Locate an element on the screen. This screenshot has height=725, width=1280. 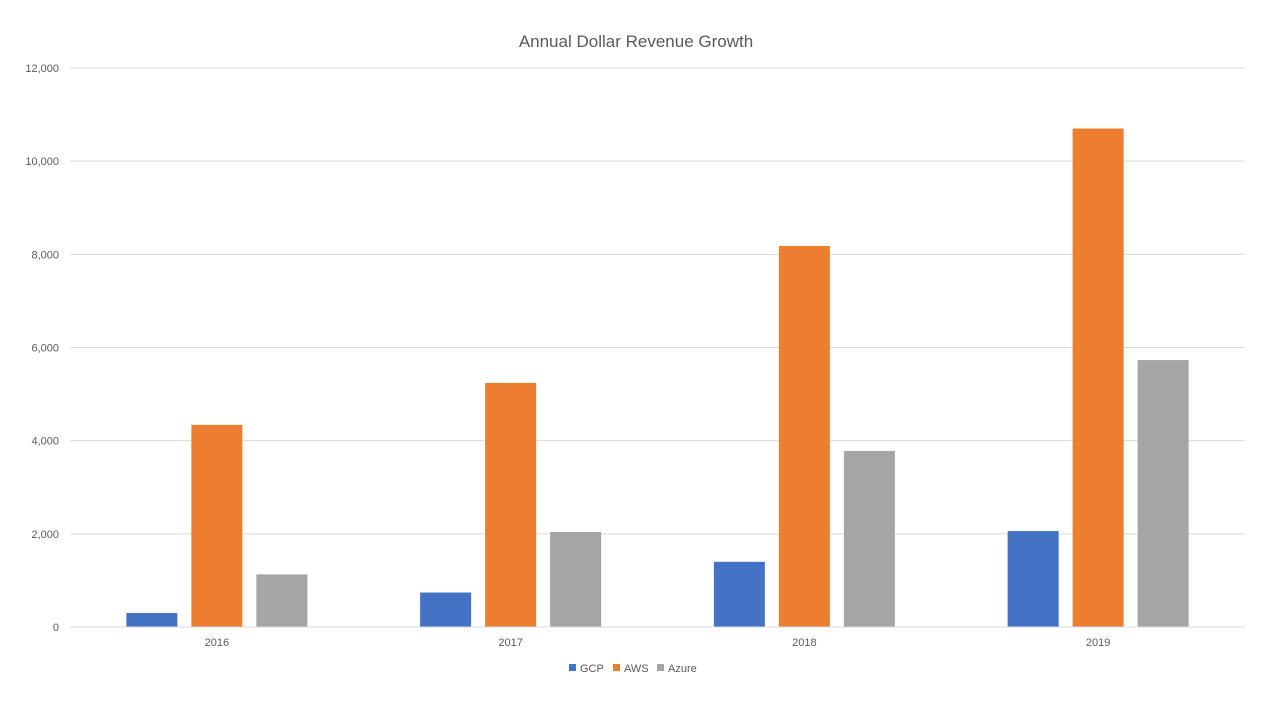
legend: GCP AWS Azure is located at coordinates (633, 669).